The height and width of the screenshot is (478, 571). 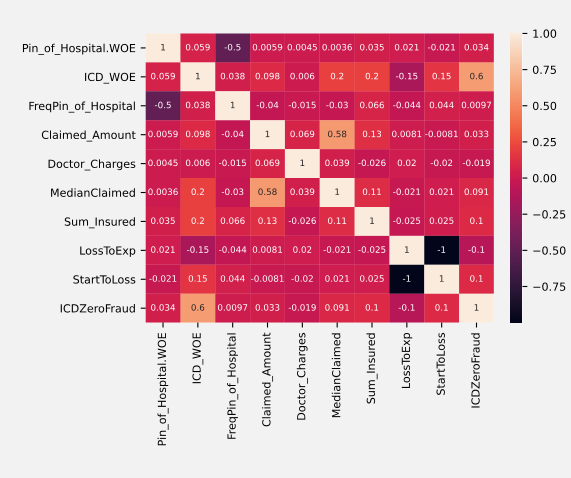 What do you see at coordinates (440, 363) in the screenshot?
I see `x-tick-label: StartToLoss` at bounding box center [440, 363].